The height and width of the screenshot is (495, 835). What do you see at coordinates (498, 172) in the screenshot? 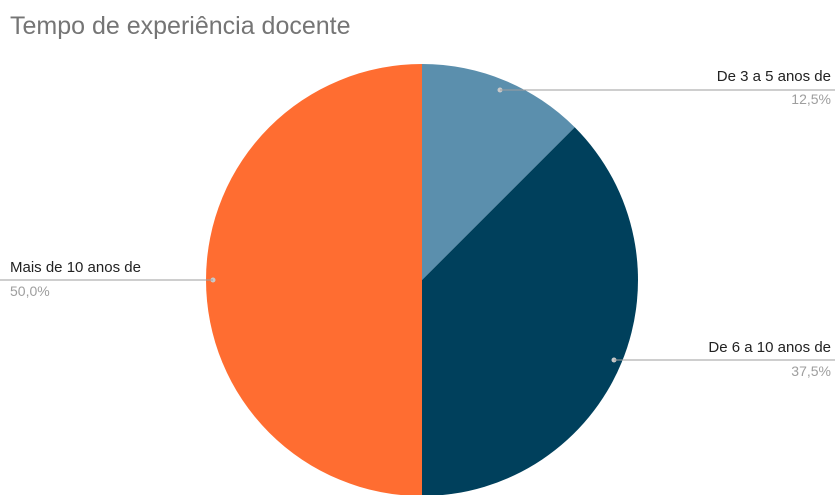
I see `pie-slice-de-3-a-5-anos-de` at bounding box center [498, 172].